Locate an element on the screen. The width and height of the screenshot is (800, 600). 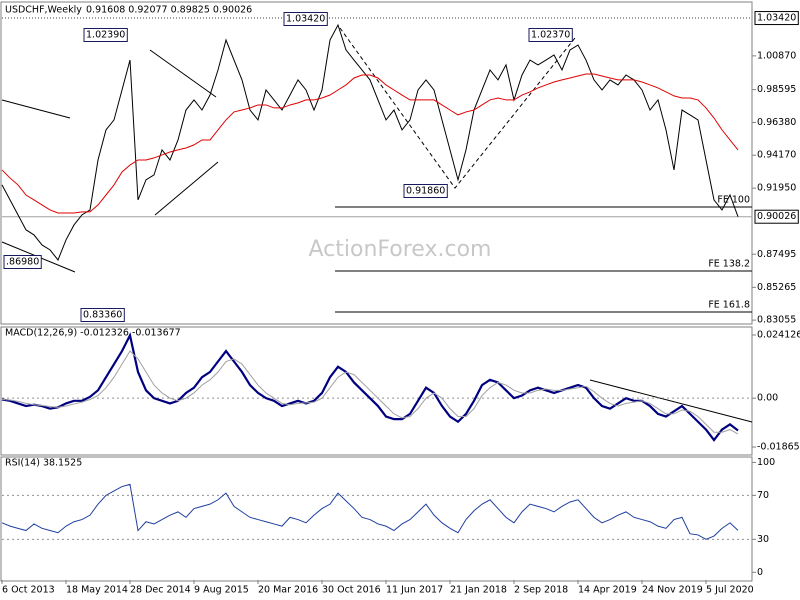
x-tick-label: 2 Sep 2018 is located at coordinates (541, 590).